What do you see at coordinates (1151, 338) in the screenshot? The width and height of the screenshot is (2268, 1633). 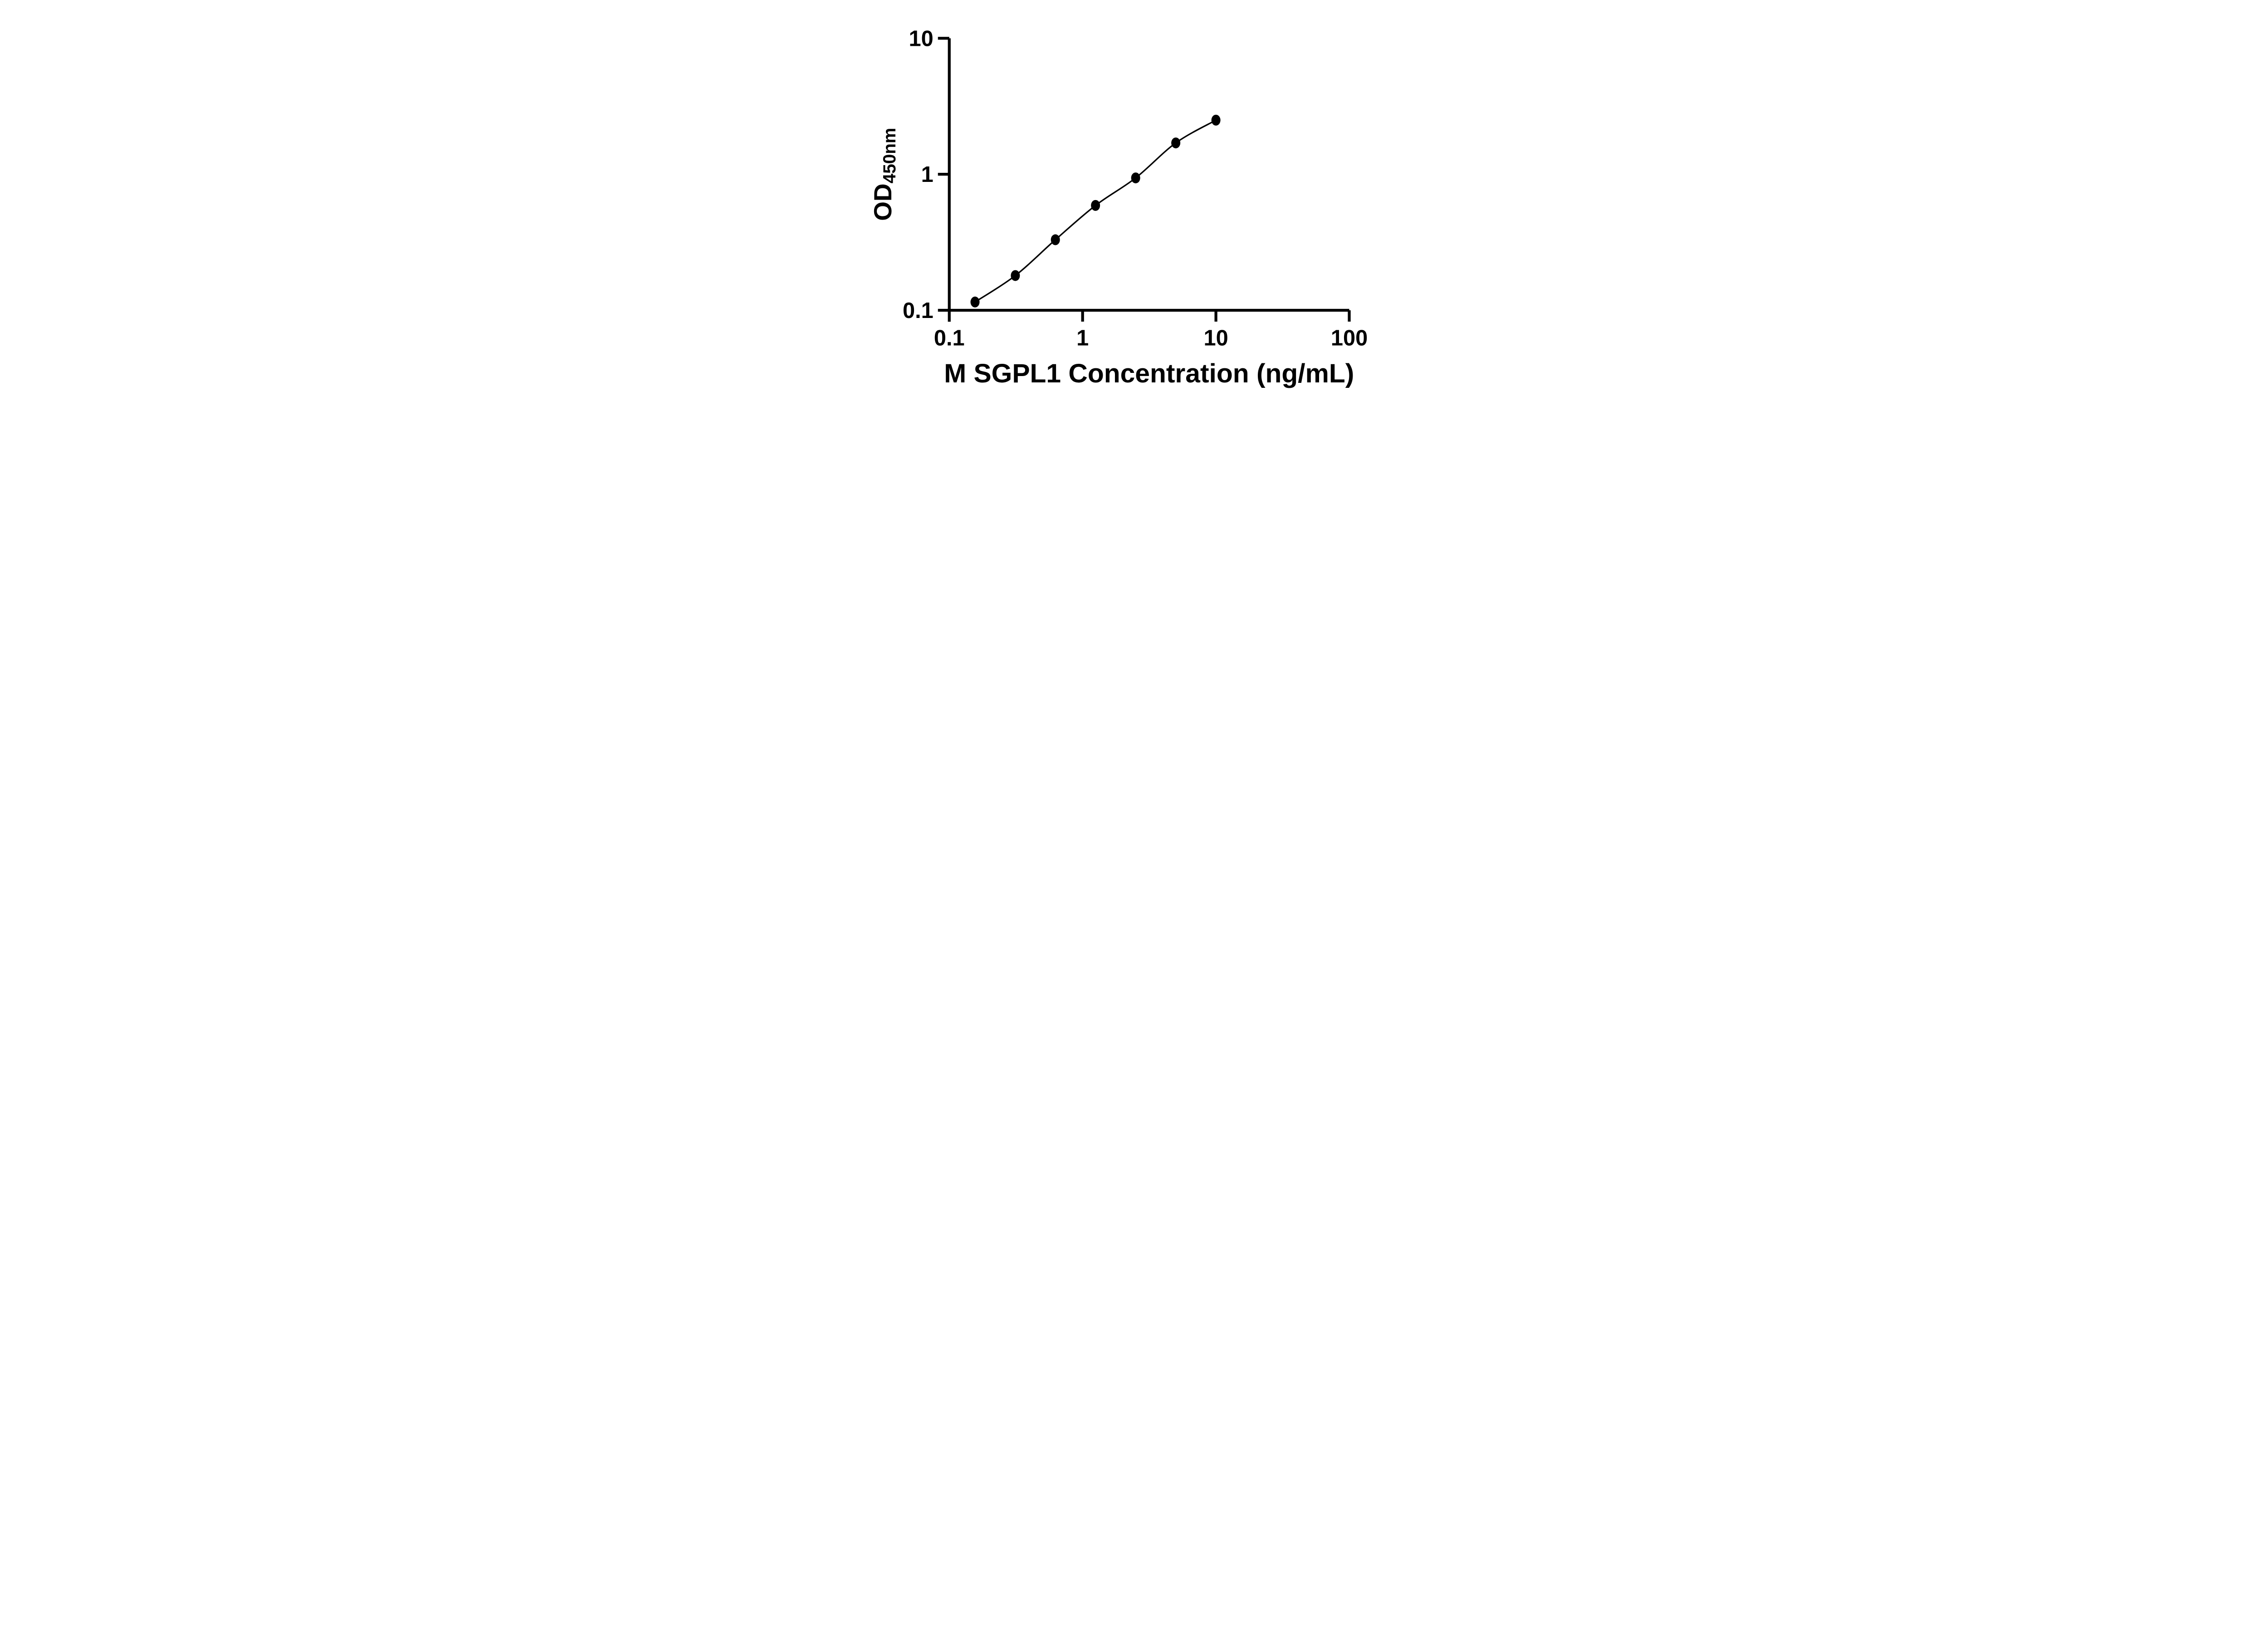 I see `x-axis-tick-labels: 0.1 1 10 100` at bounding box center [1151, 338].